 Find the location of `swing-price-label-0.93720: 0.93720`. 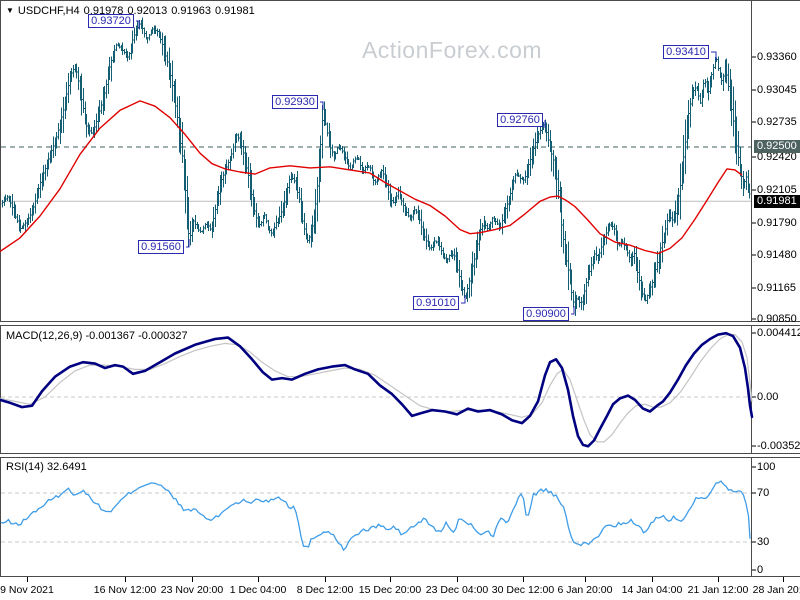

swing-price-label-0.93720: 0.93720 is located at coordinates (111, 21).